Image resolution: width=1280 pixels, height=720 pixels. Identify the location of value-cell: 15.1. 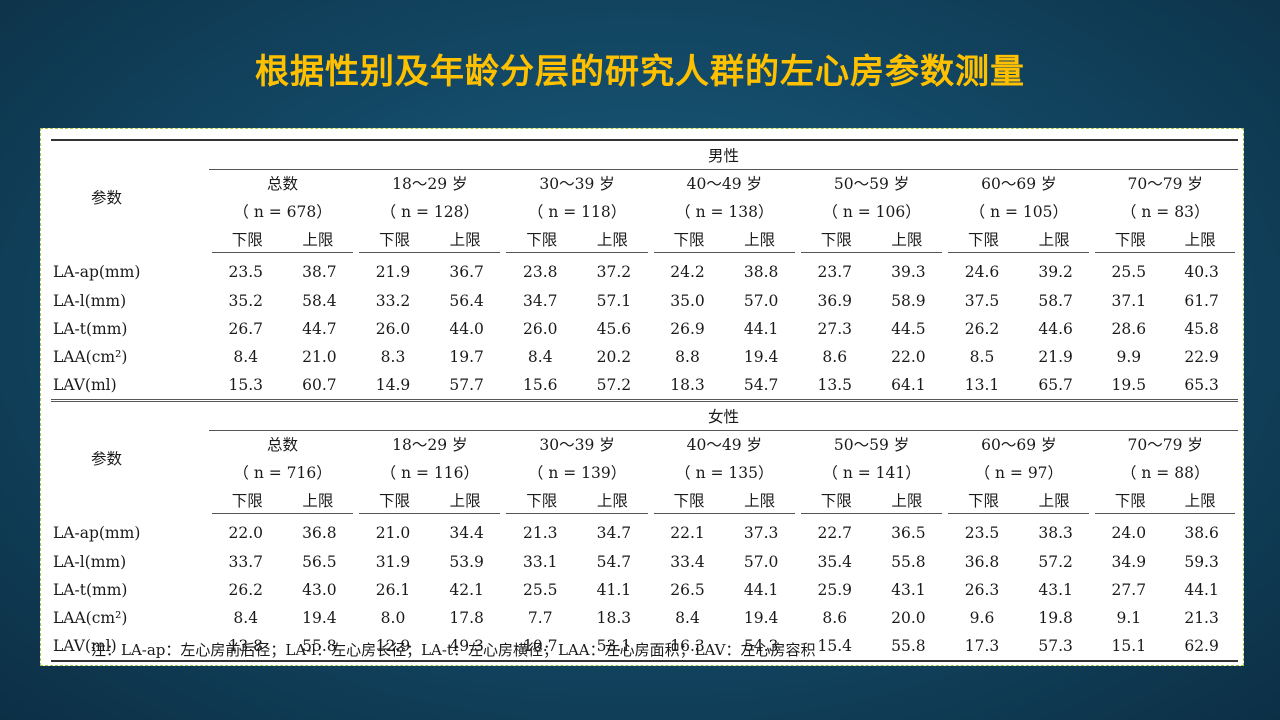
(1129, 647).